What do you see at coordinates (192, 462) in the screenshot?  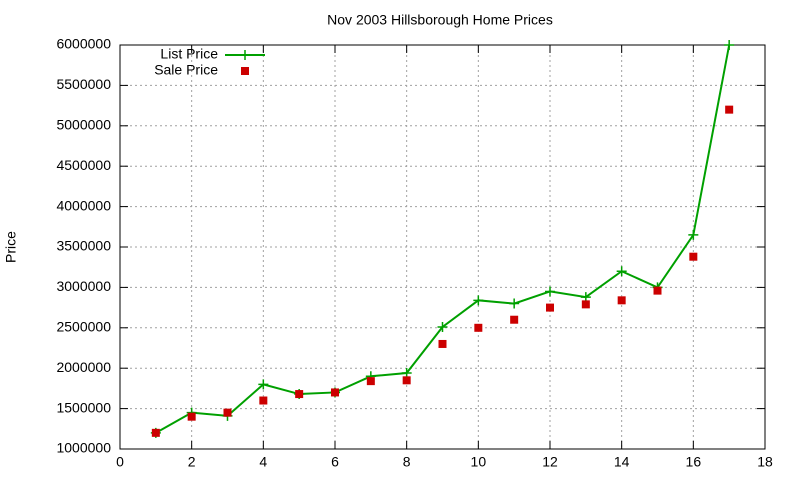 I see `x-tick-label: 2` at bounding box center [192, 462].